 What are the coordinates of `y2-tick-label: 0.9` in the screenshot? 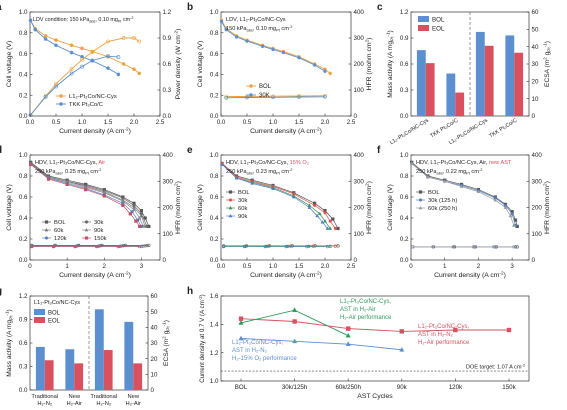 It's located at (167, 38).